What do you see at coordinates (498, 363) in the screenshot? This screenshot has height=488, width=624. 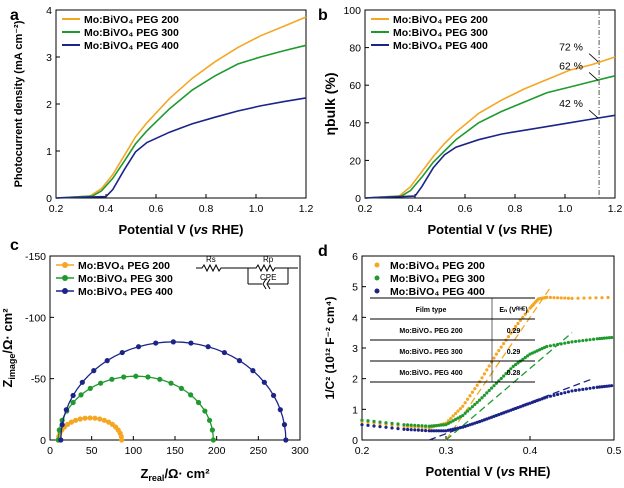 I see `panel-d-fit-line` at bounding box center [498, 363].